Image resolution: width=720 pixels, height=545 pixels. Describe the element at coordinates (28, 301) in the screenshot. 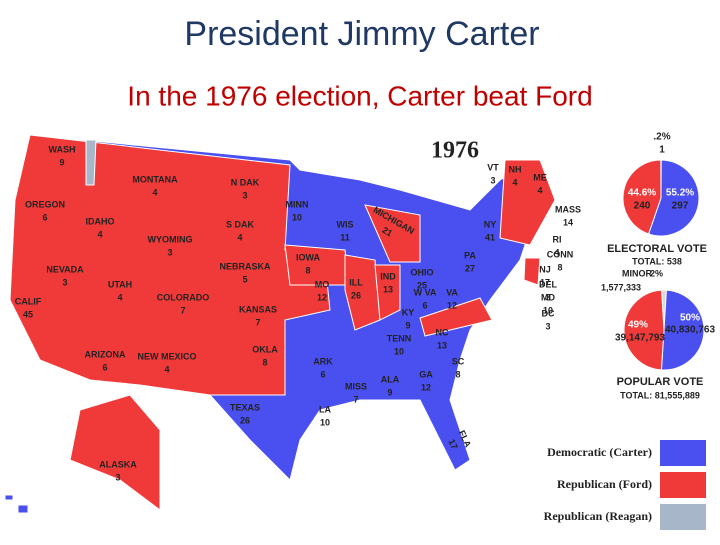

I see `state-name: CALIF` at that location.